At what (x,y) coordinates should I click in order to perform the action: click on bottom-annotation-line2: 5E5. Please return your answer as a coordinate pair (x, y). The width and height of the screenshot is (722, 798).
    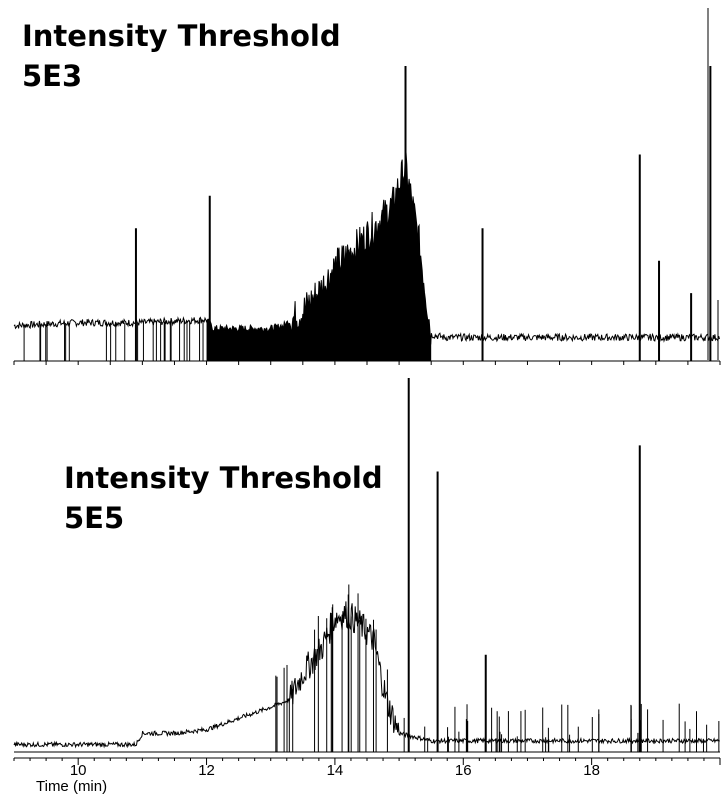
    Looking at the image, I should click on (94, 518).